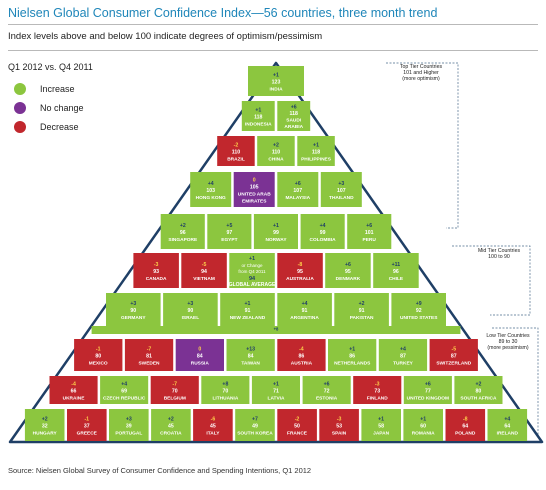 This screenshot has width=546, height=490. Describe the element at coordinates (258, 125) in the screenshot. I see `country-label: INDONESIA` at that location.